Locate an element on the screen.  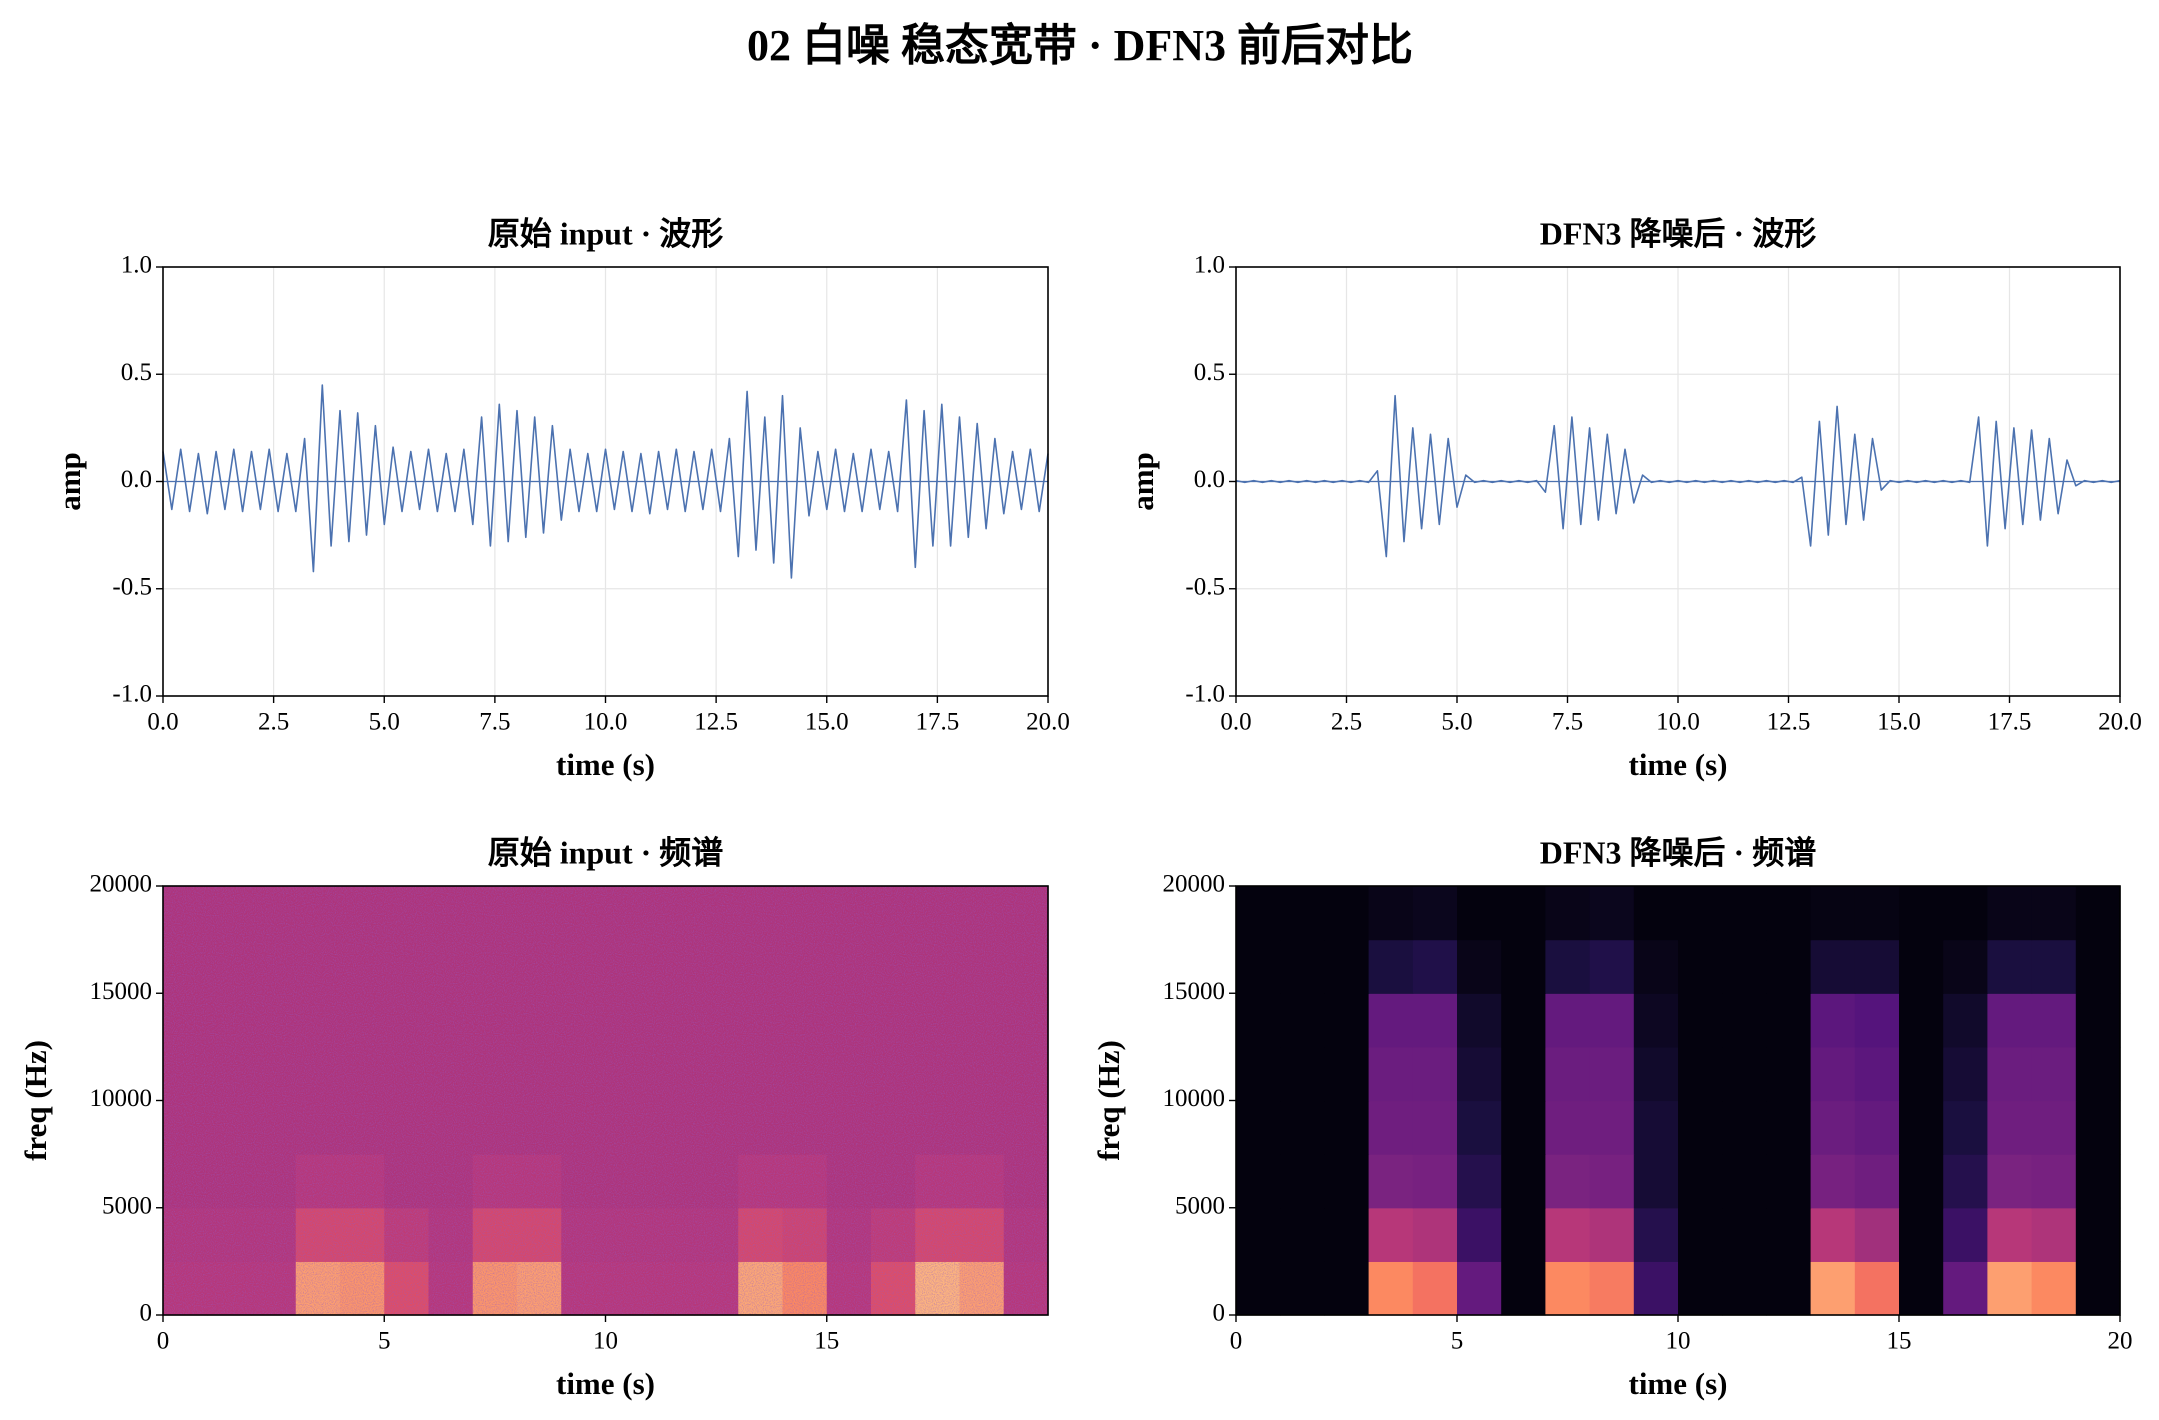
y-tick-label: 15000 is located at coordinates (1194, 991).